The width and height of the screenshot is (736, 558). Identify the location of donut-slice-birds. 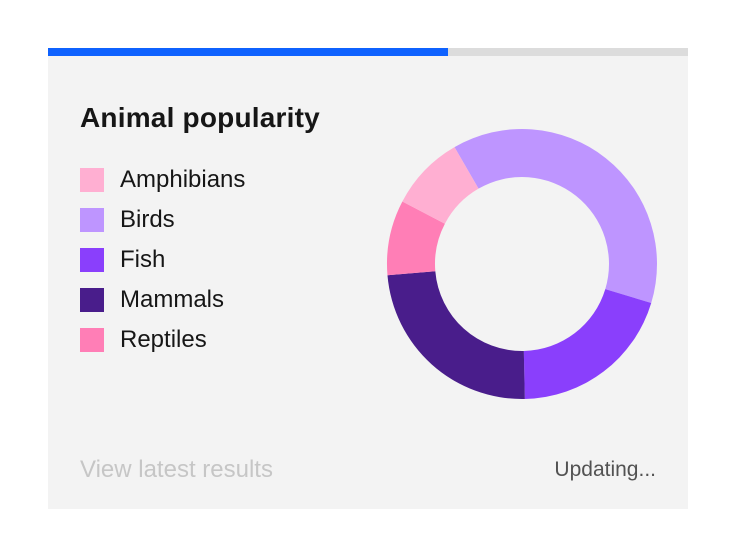
(556, 216).